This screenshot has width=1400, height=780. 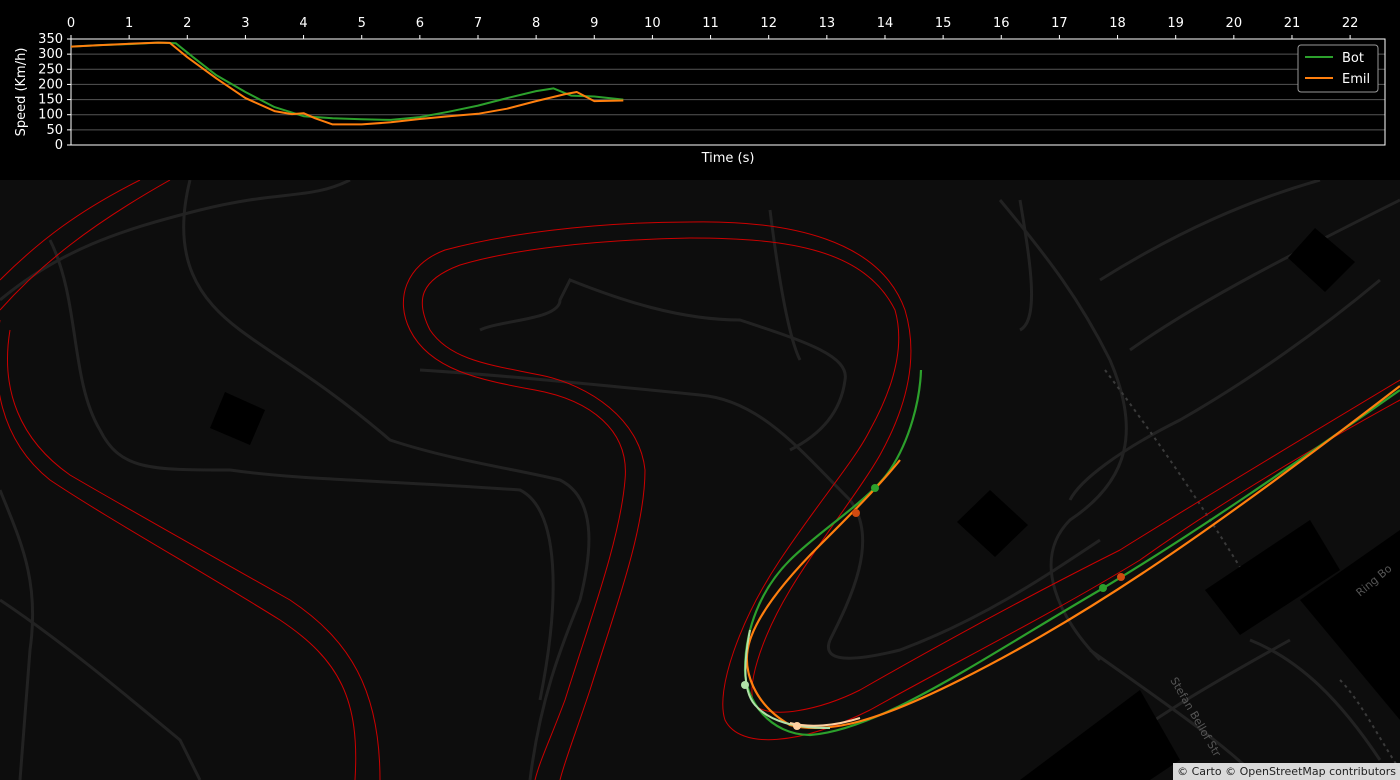 What do you see at coordinates (1350, 23) in the screenshot?
I see `x-tick-label: 22` at bounding box center [1350, 23].